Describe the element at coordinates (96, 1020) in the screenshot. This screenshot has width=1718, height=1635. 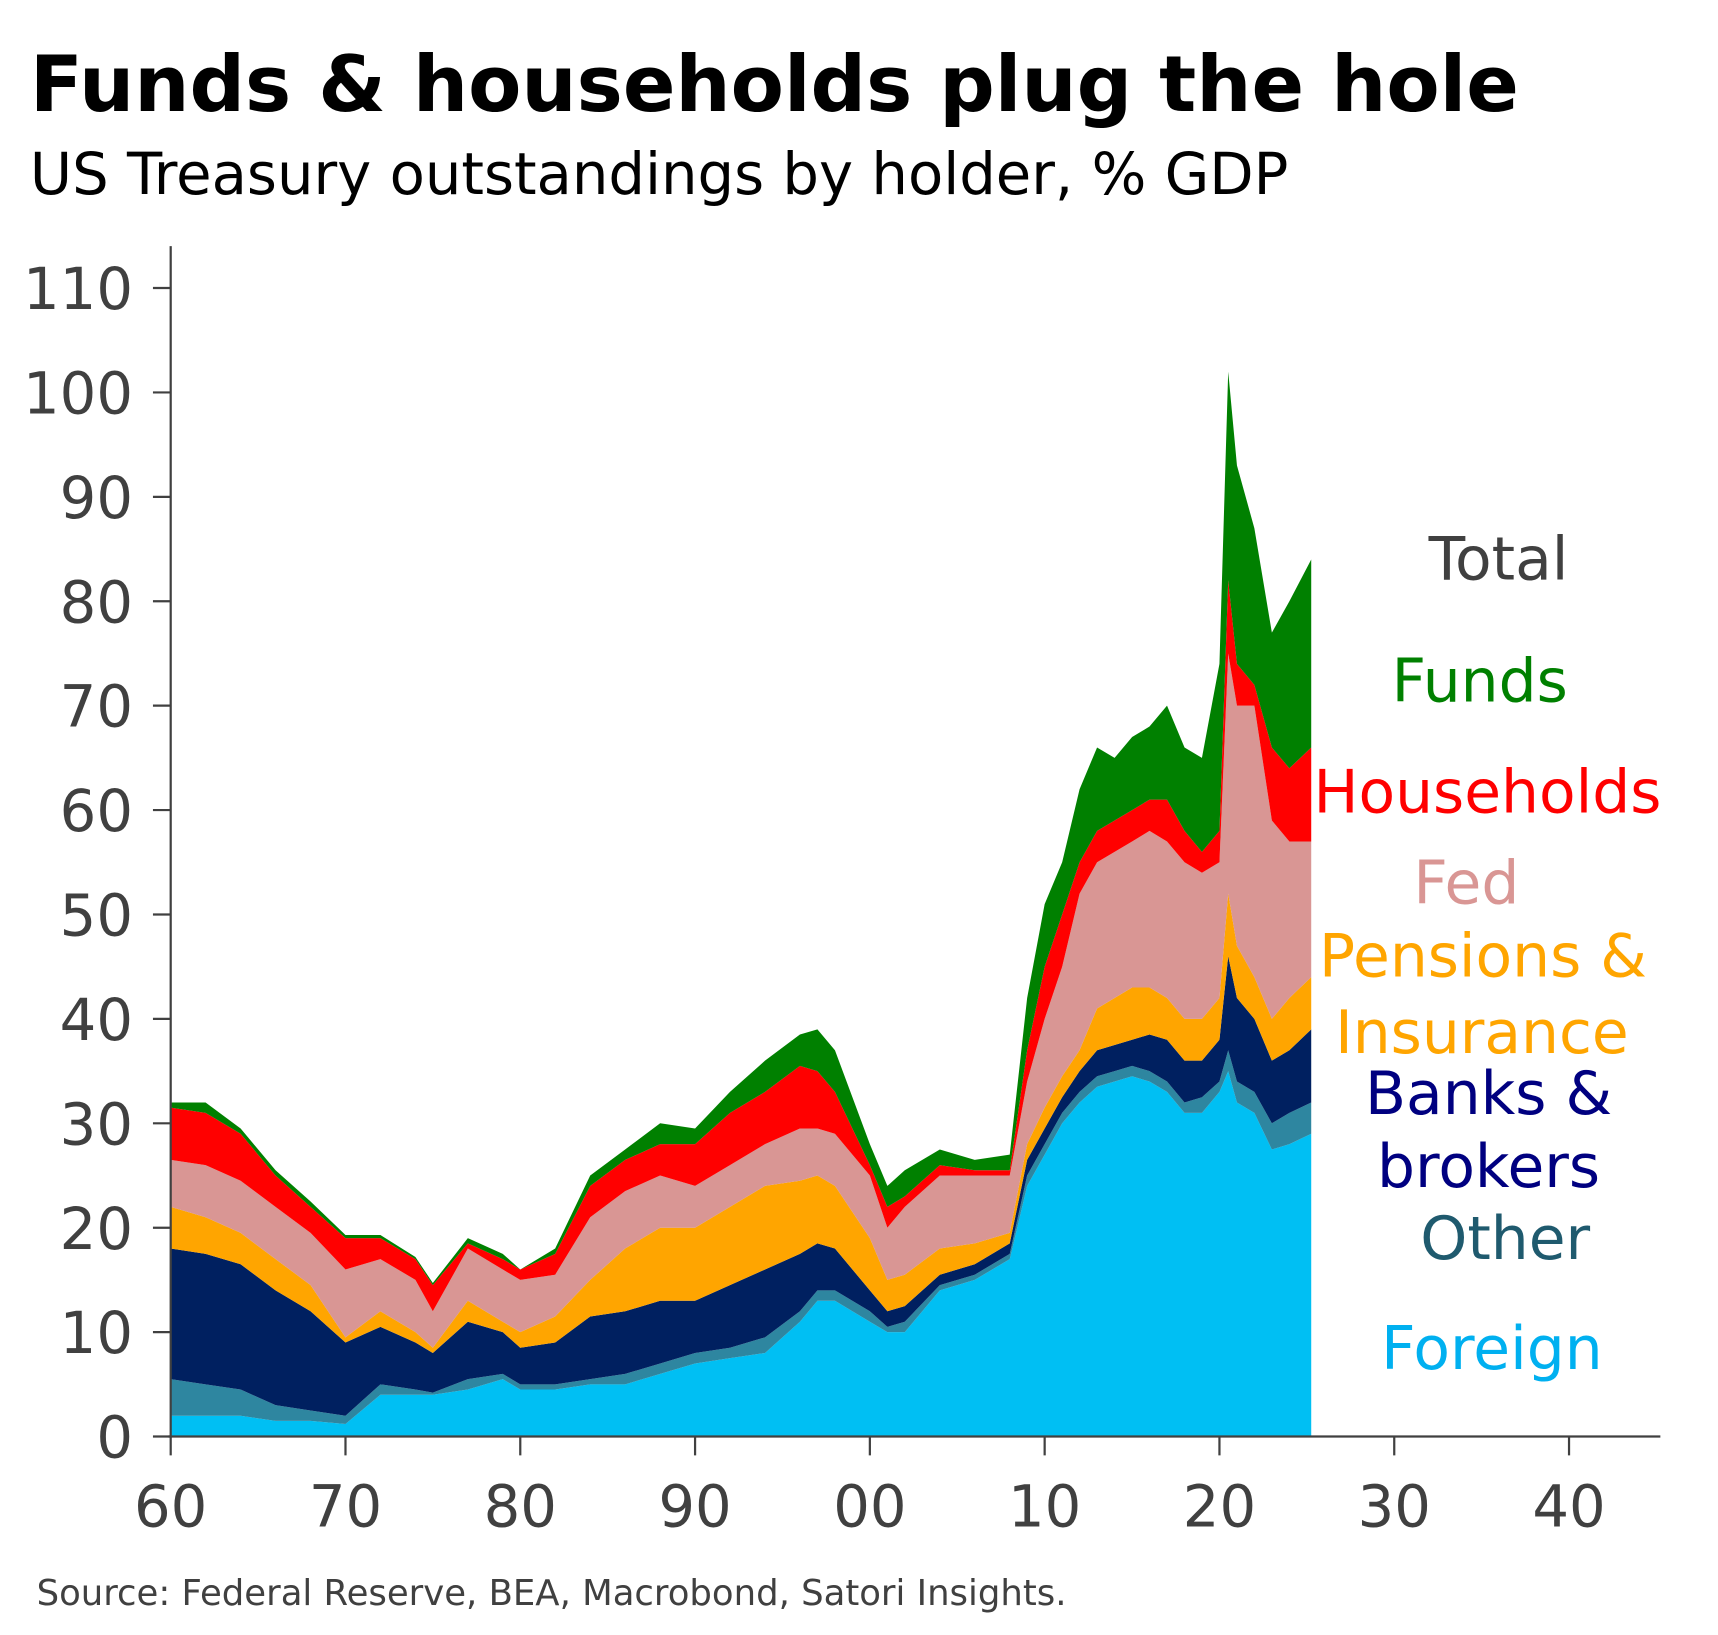
I see `y-tick-label: 40` at that location.